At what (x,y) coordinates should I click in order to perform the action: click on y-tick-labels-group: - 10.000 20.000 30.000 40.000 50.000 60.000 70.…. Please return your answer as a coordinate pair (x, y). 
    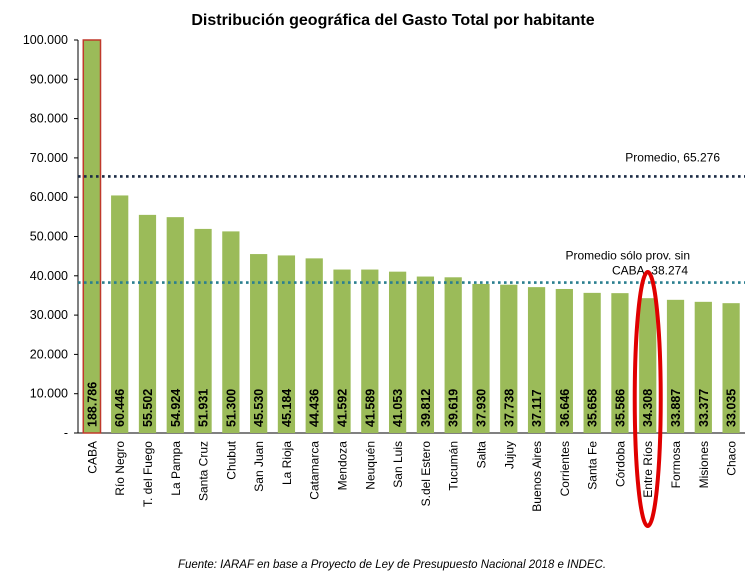
    Looking at the image, I should click on (50, 236).